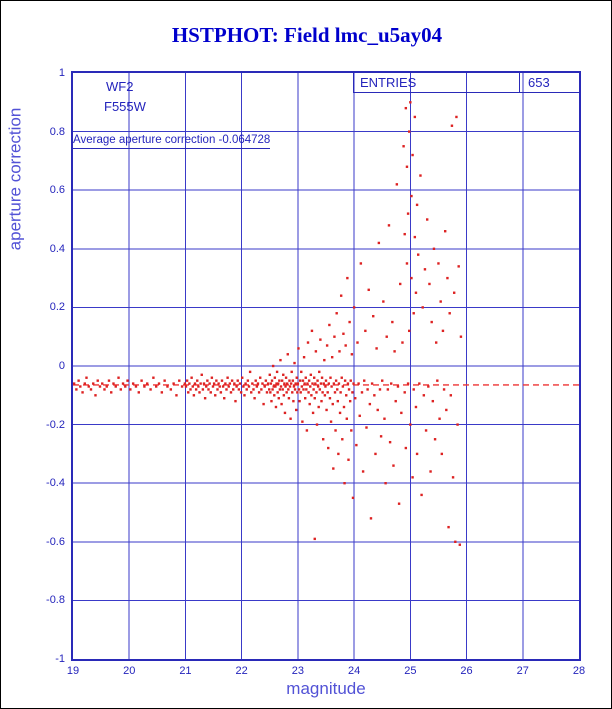 The width and height of the screenshot is (612, 709). Describe the element at coordinates (354, 671) in the screenshot. I see `x-tick-label: 24` at that location.